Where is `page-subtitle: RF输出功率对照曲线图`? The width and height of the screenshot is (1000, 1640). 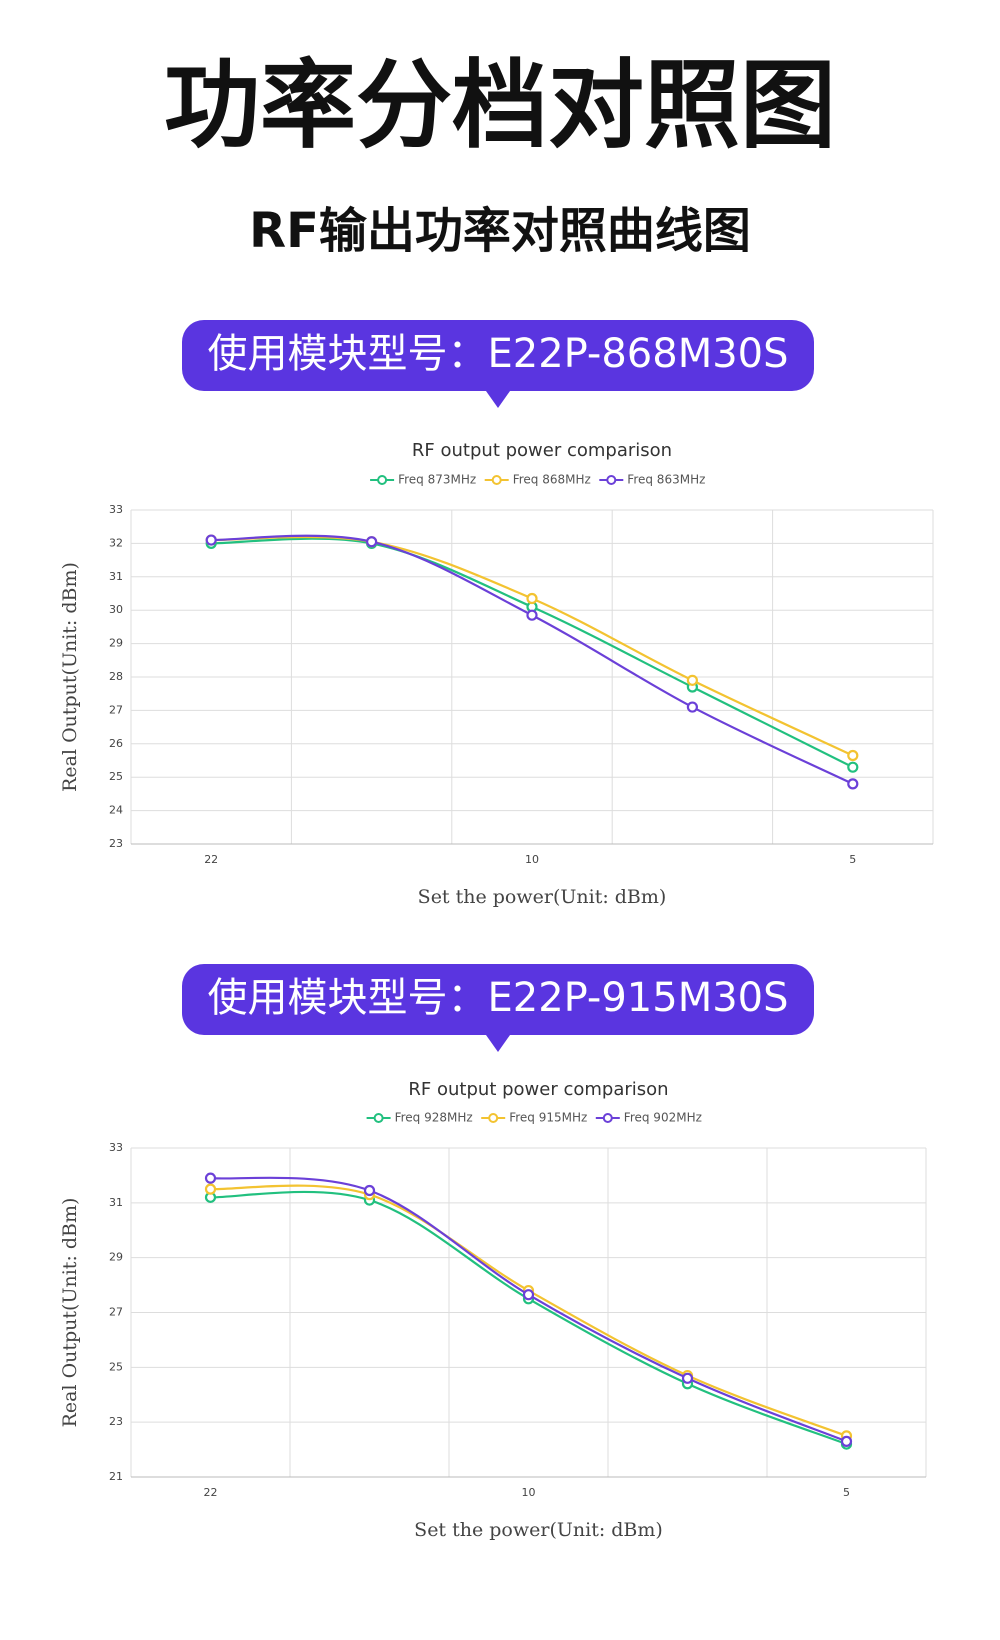 page-subtitle: RF输出功率对照曲线图 is located at coordinates (500, 231).